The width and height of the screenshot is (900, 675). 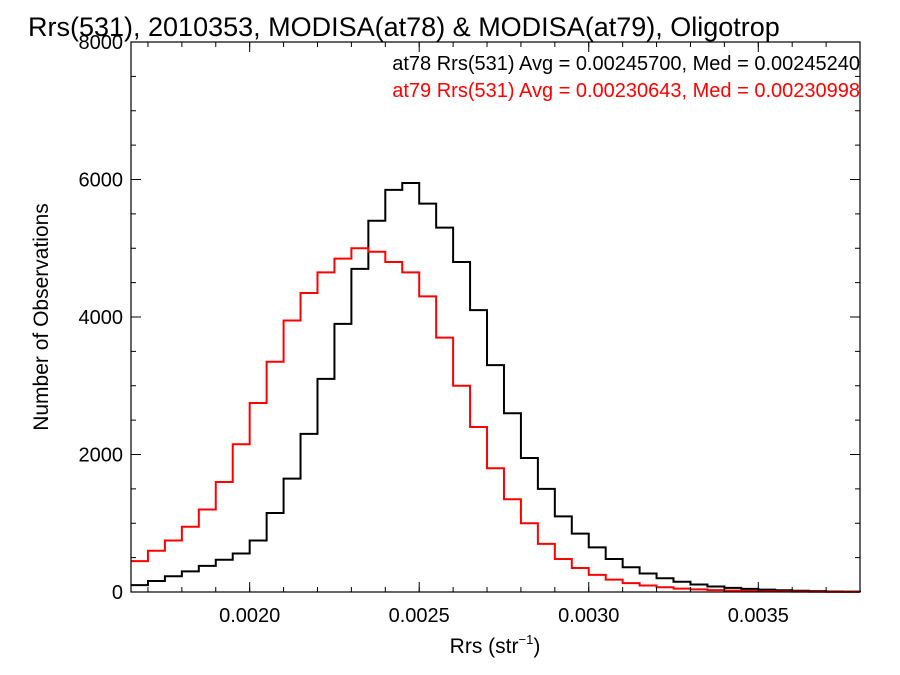 I want to click on y-tick-label: 6000, so click(x=101, y=181).